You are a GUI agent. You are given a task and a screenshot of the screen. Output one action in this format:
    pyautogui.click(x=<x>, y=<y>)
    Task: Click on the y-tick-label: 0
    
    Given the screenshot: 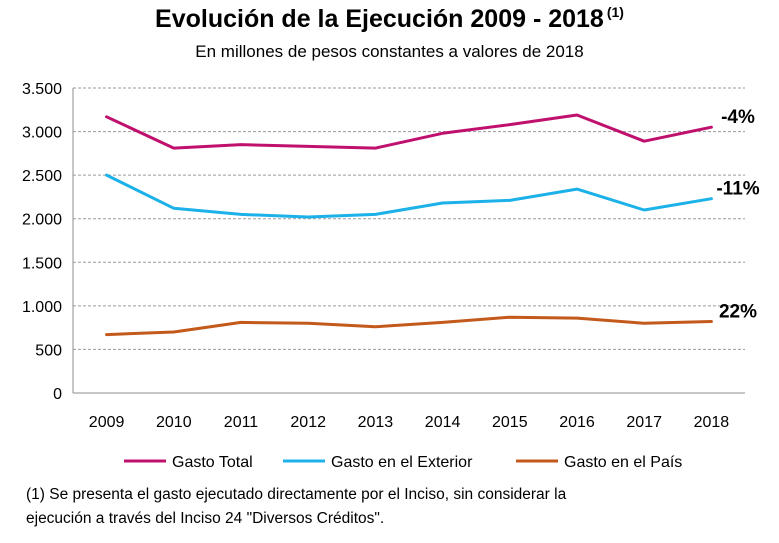 What is the action you would take?
    pyautogui.click(x=57, y=394)
    